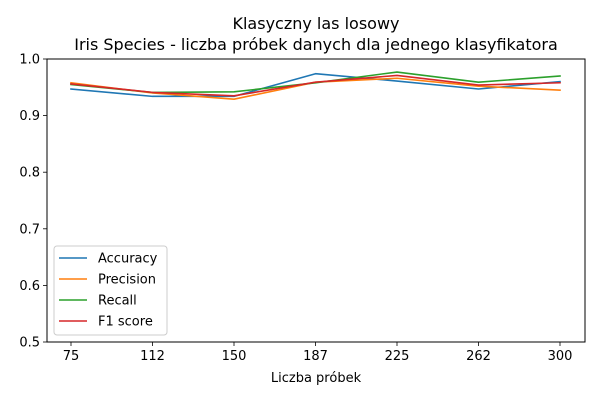  I want to click on x-tick-label: 262, so click(478, 356).